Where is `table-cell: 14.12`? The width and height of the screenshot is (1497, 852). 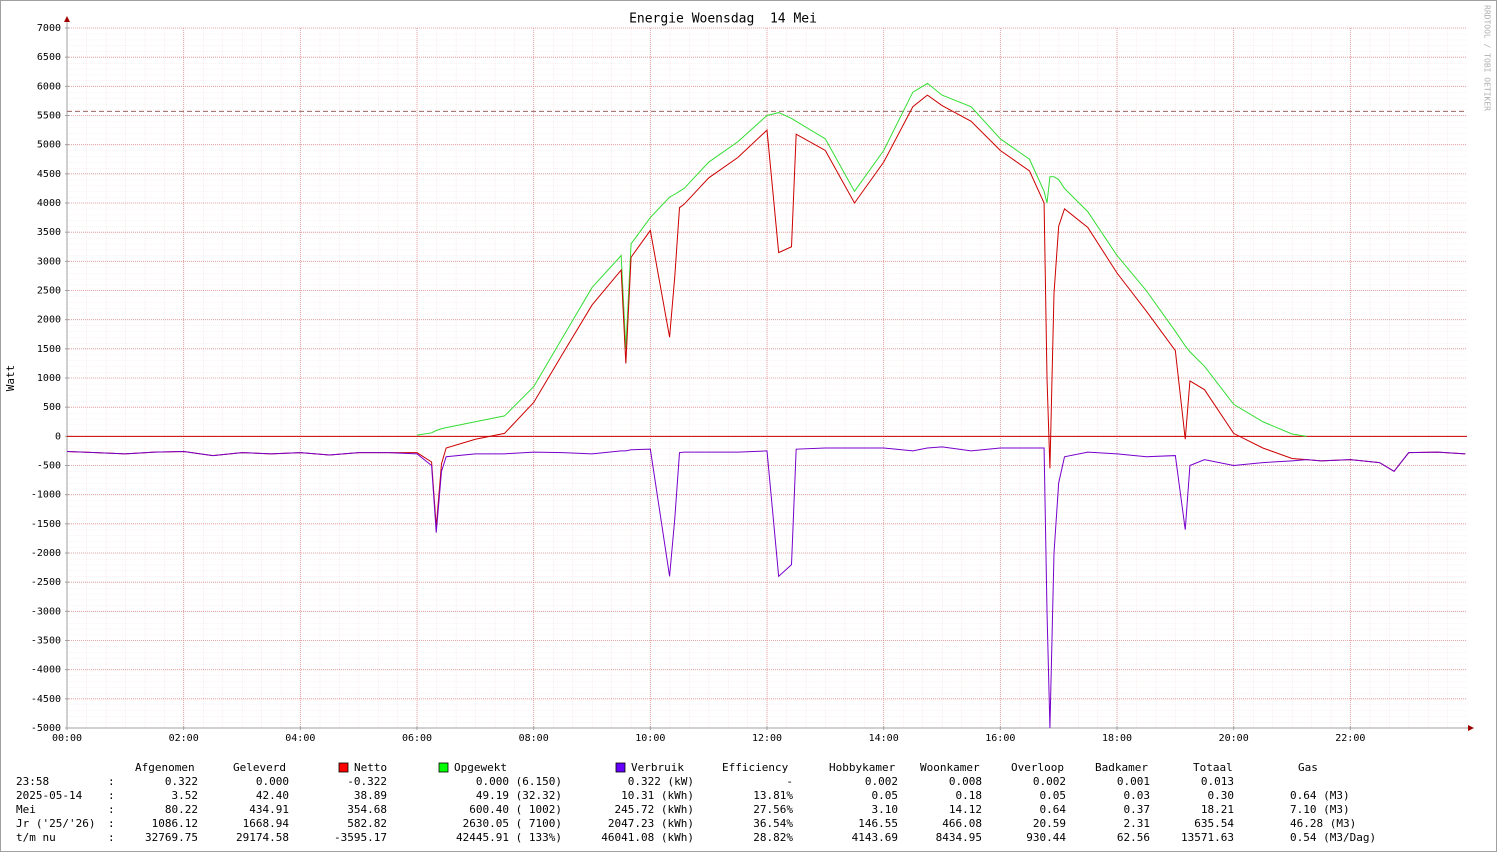 table-cell: 14.12 is located at coordinates (965, 809).